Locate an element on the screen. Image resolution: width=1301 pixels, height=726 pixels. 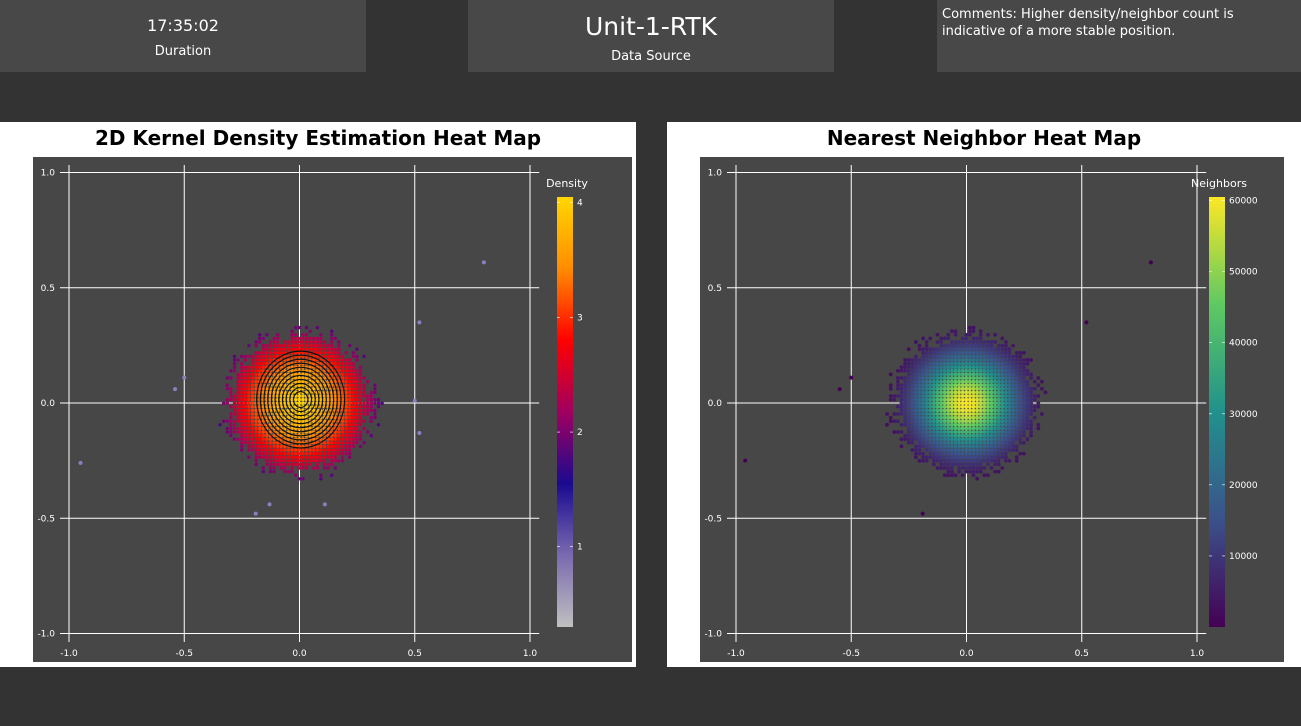
legend-title: Density is located at coordinates (567, 183).